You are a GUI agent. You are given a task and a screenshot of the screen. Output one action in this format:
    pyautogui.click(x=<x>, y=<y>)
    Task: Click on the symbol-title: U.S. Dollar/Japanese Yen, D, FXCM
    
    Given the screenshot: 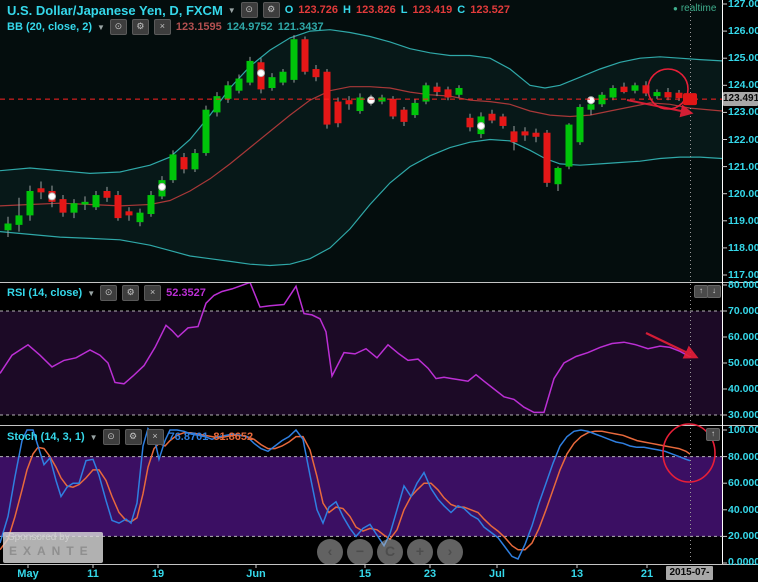 What is the action you would take?
    pyautogui.click(x=115, y=10)
    